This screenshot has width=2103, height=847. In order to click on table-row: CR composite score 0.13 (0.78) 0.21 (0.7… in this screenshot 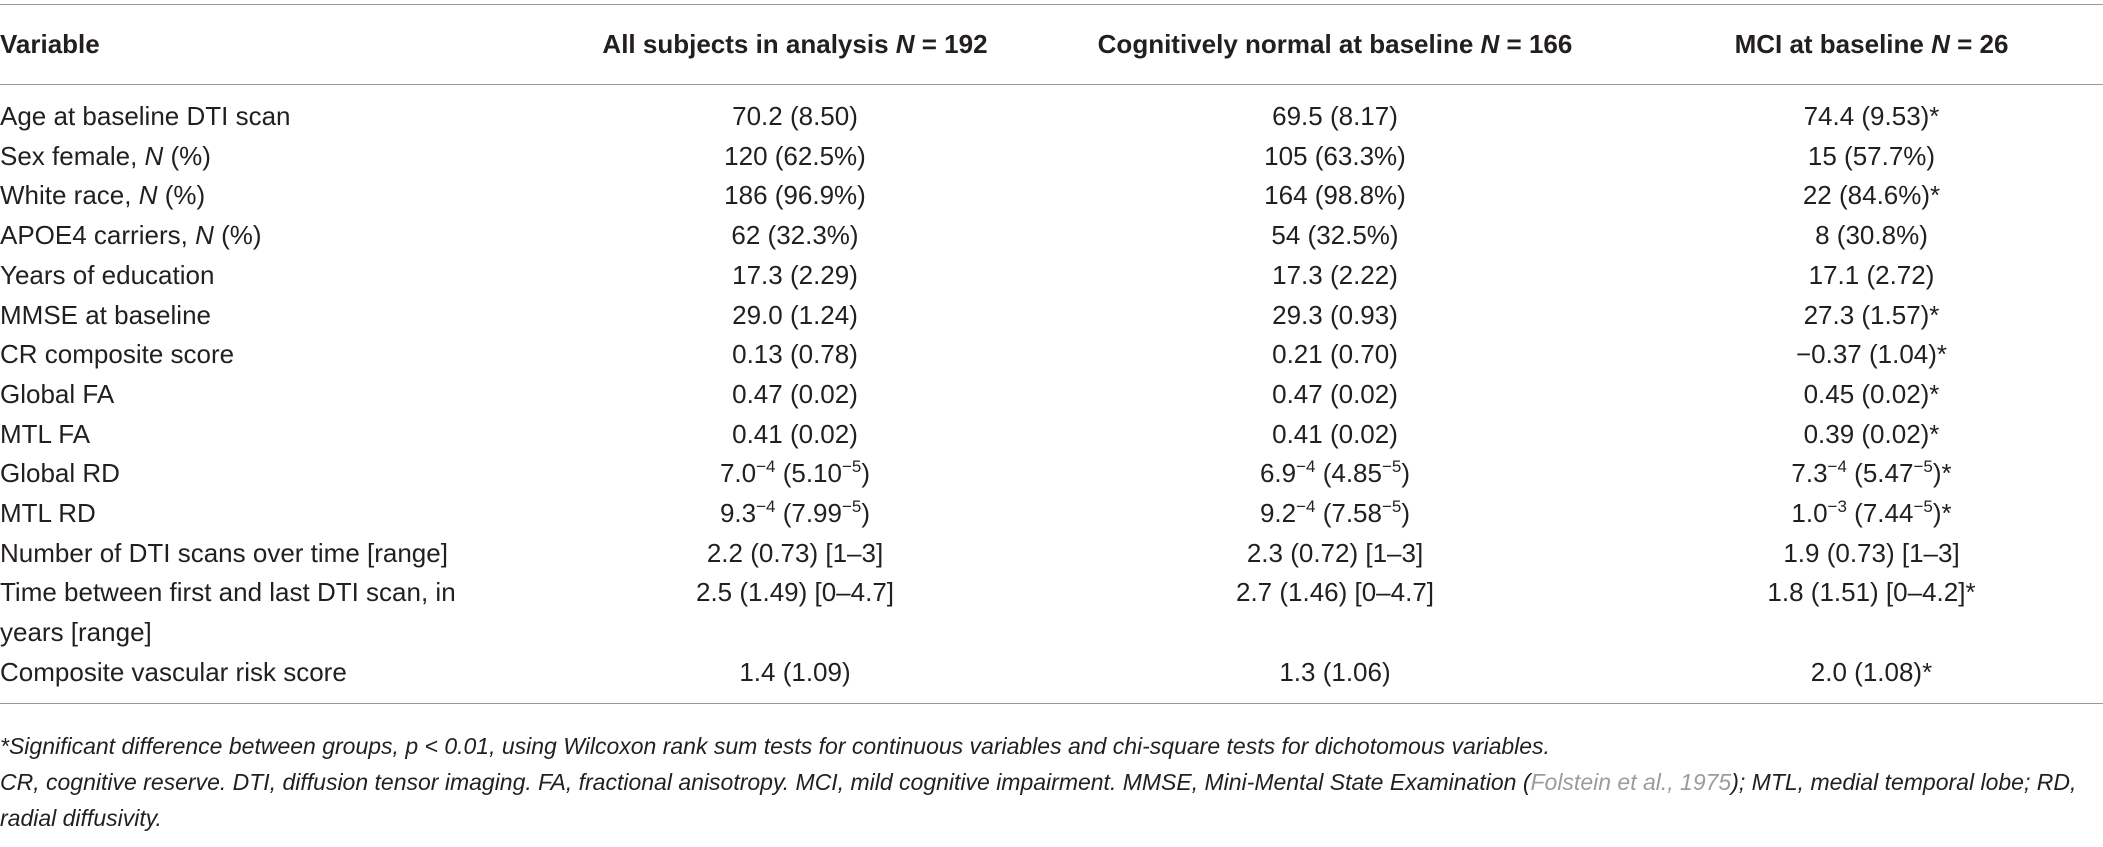, I will do `click(1051, 355)`.